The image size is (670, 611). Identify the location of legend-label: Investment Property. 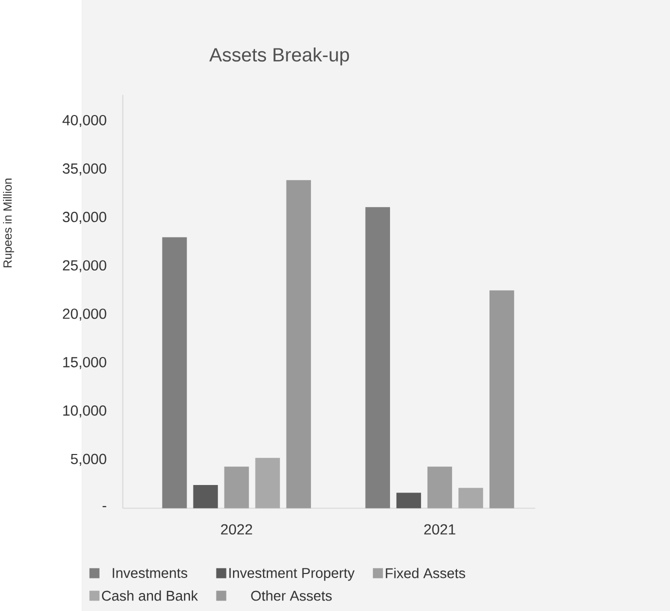
(292, 574).